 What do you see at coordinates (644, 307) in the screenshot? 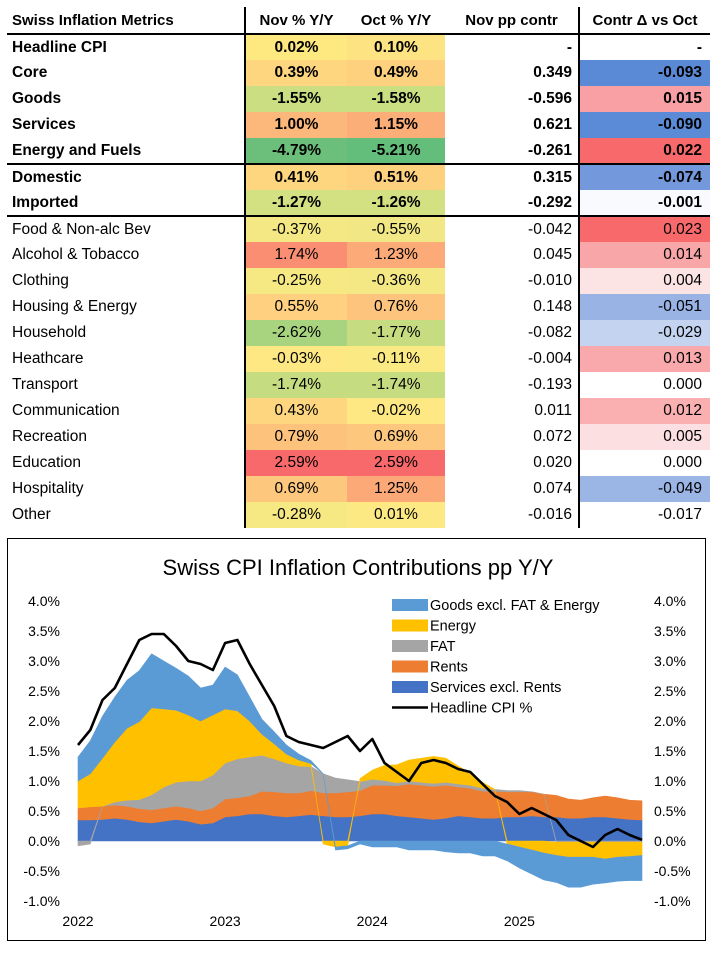
I see `contribution-delta-cell: -0.051` at bounding box center [644, 307].